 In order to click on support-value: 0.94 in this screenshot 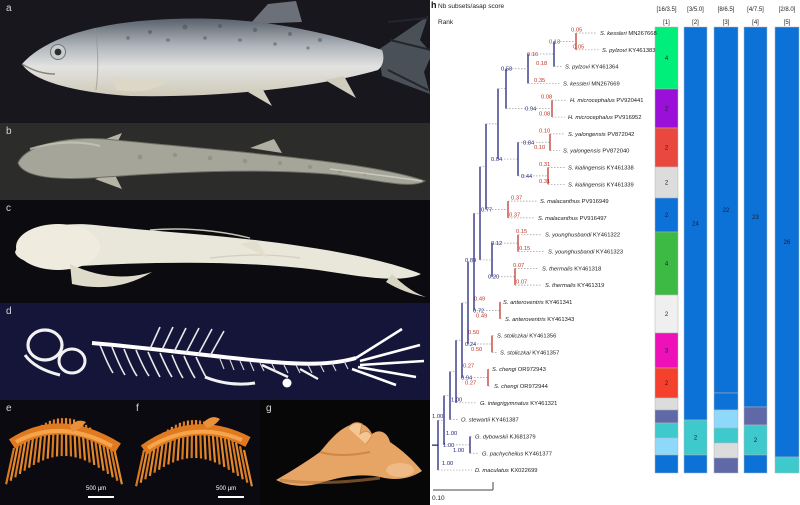, I will do `click(531, 110)`.